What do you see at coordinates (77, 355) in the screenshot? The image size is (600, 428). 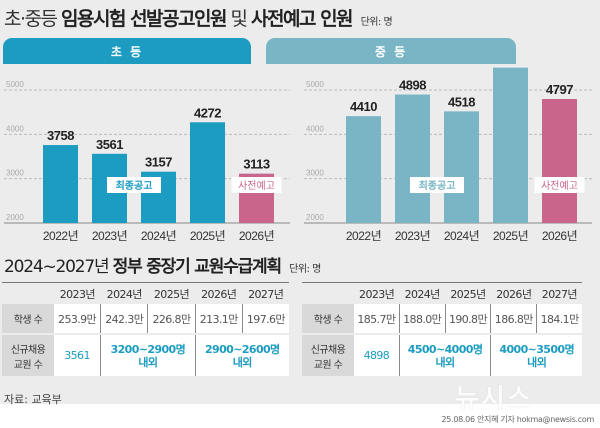 I see `hire-2023: 3561` at bounding box center [77, 355].